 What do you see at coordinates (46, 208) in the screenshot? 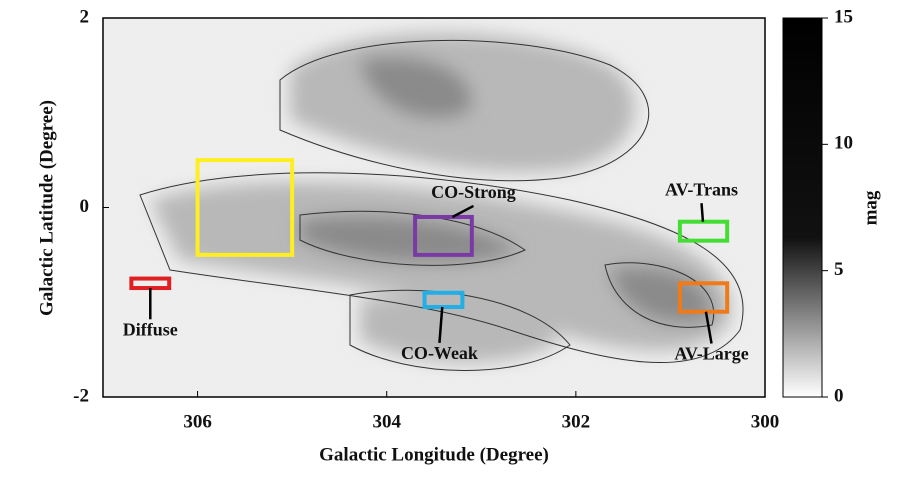
I see `y-axis-label: Galactic Latitude (Degree)` at bounding box center [46, 208].